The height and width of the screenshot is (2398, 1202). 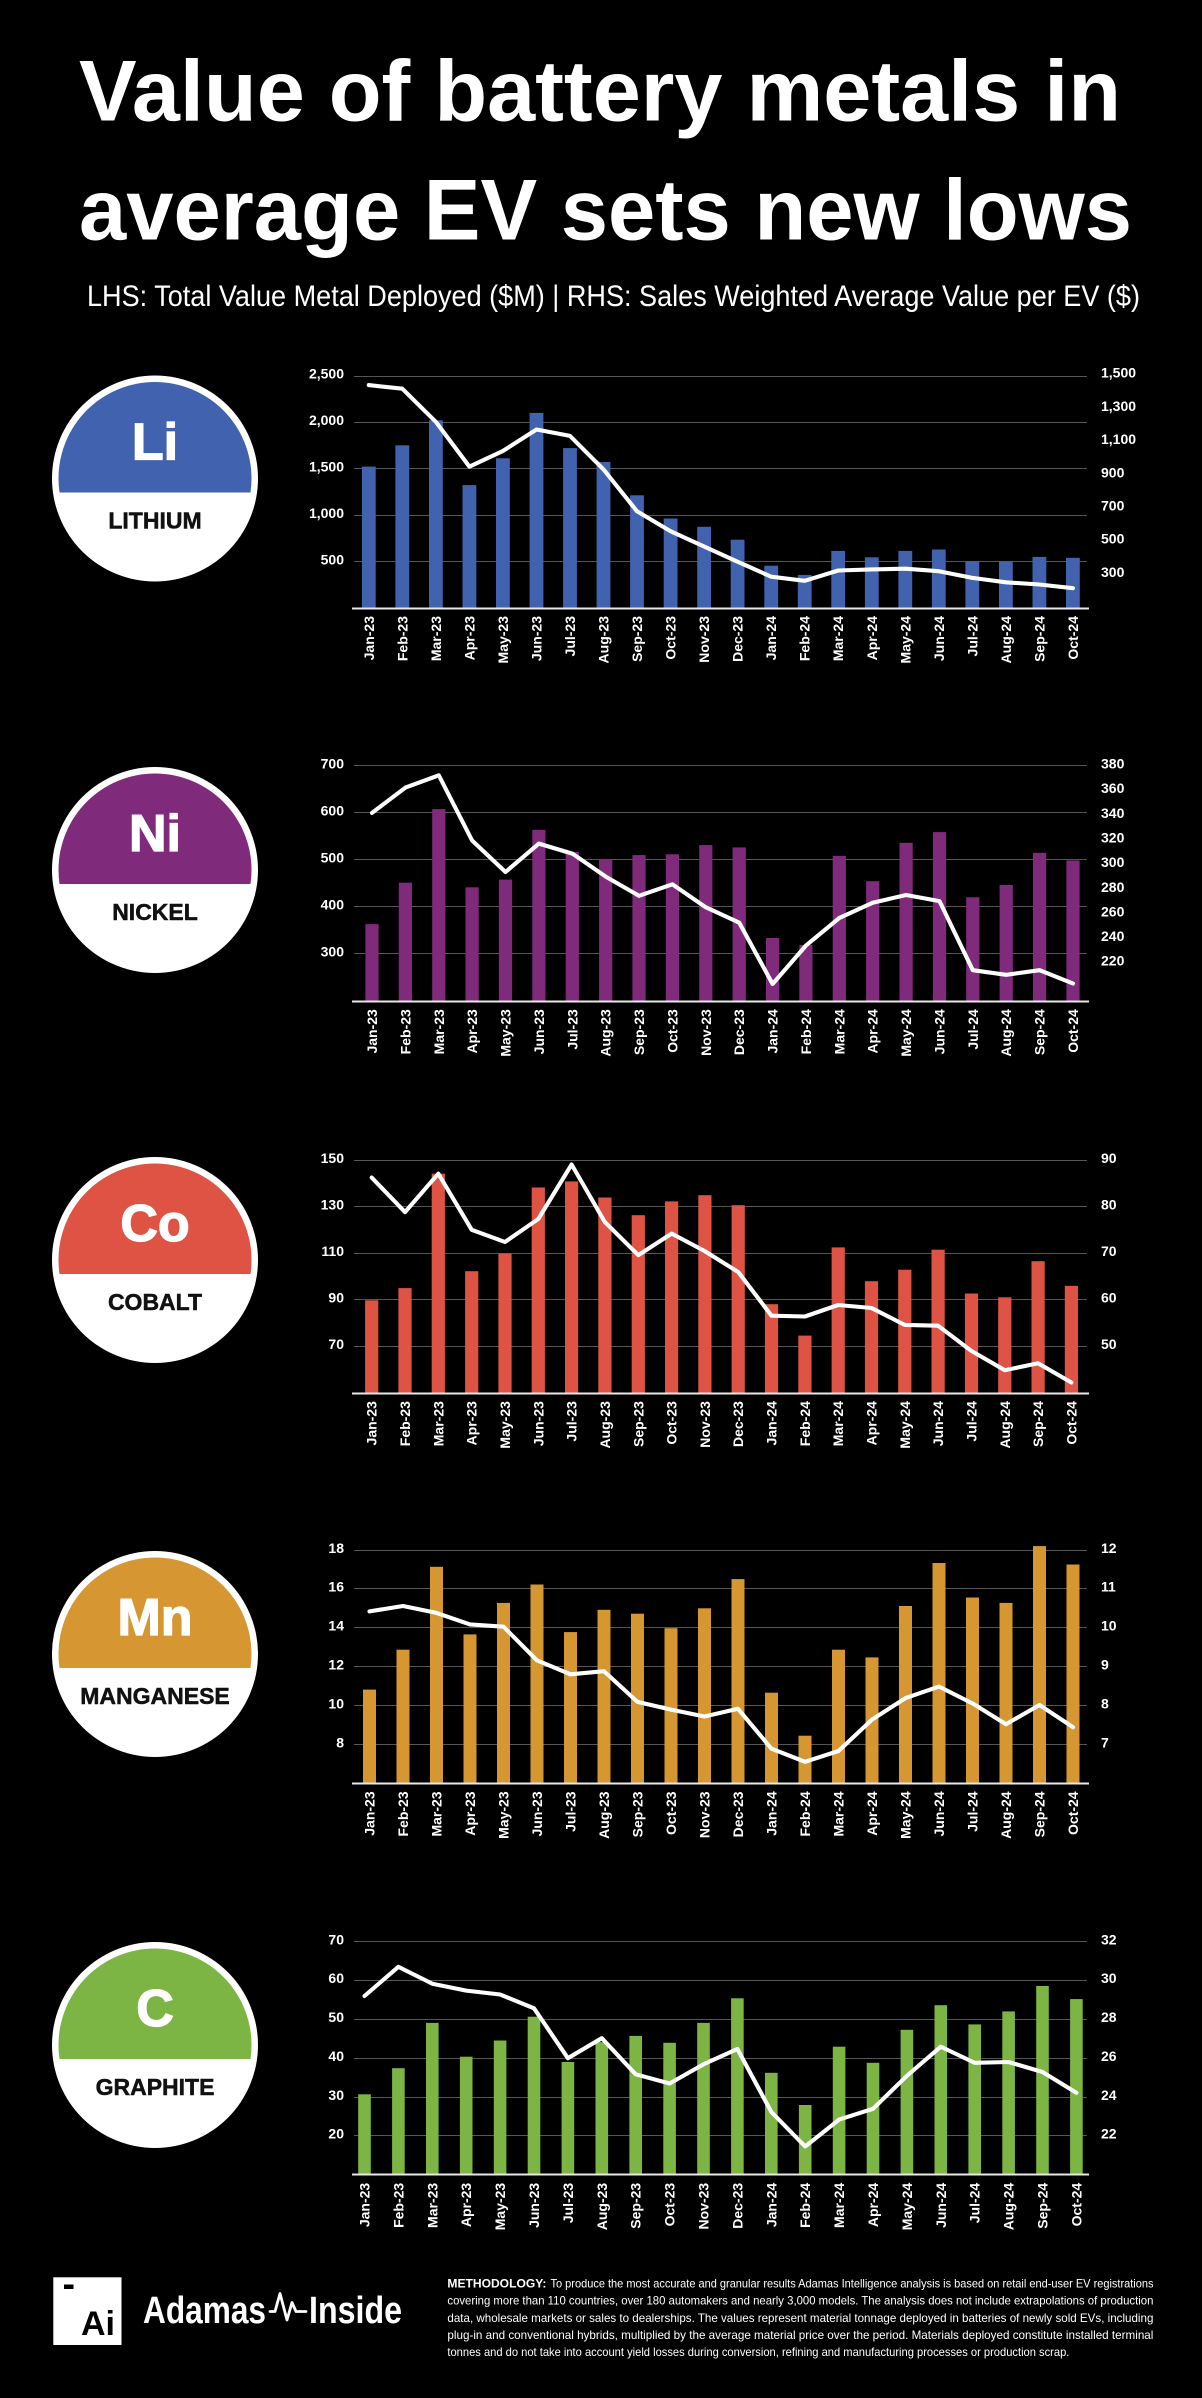 What do you see at coordinates (1109, 2095) in the screenshot?
I see `svg-text: 24` at bounding box center [1109, 2095].